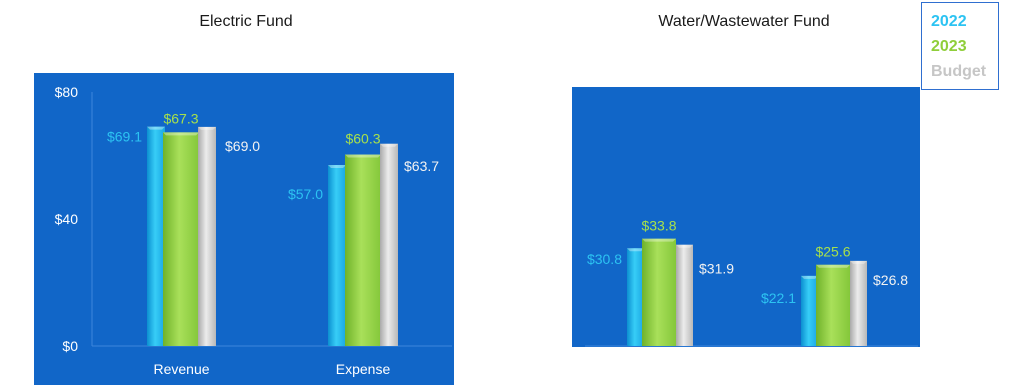  Describe the element at coordinates (181, 369) in the screenshot. I see `category-label-revenue: Revenue` at that location.